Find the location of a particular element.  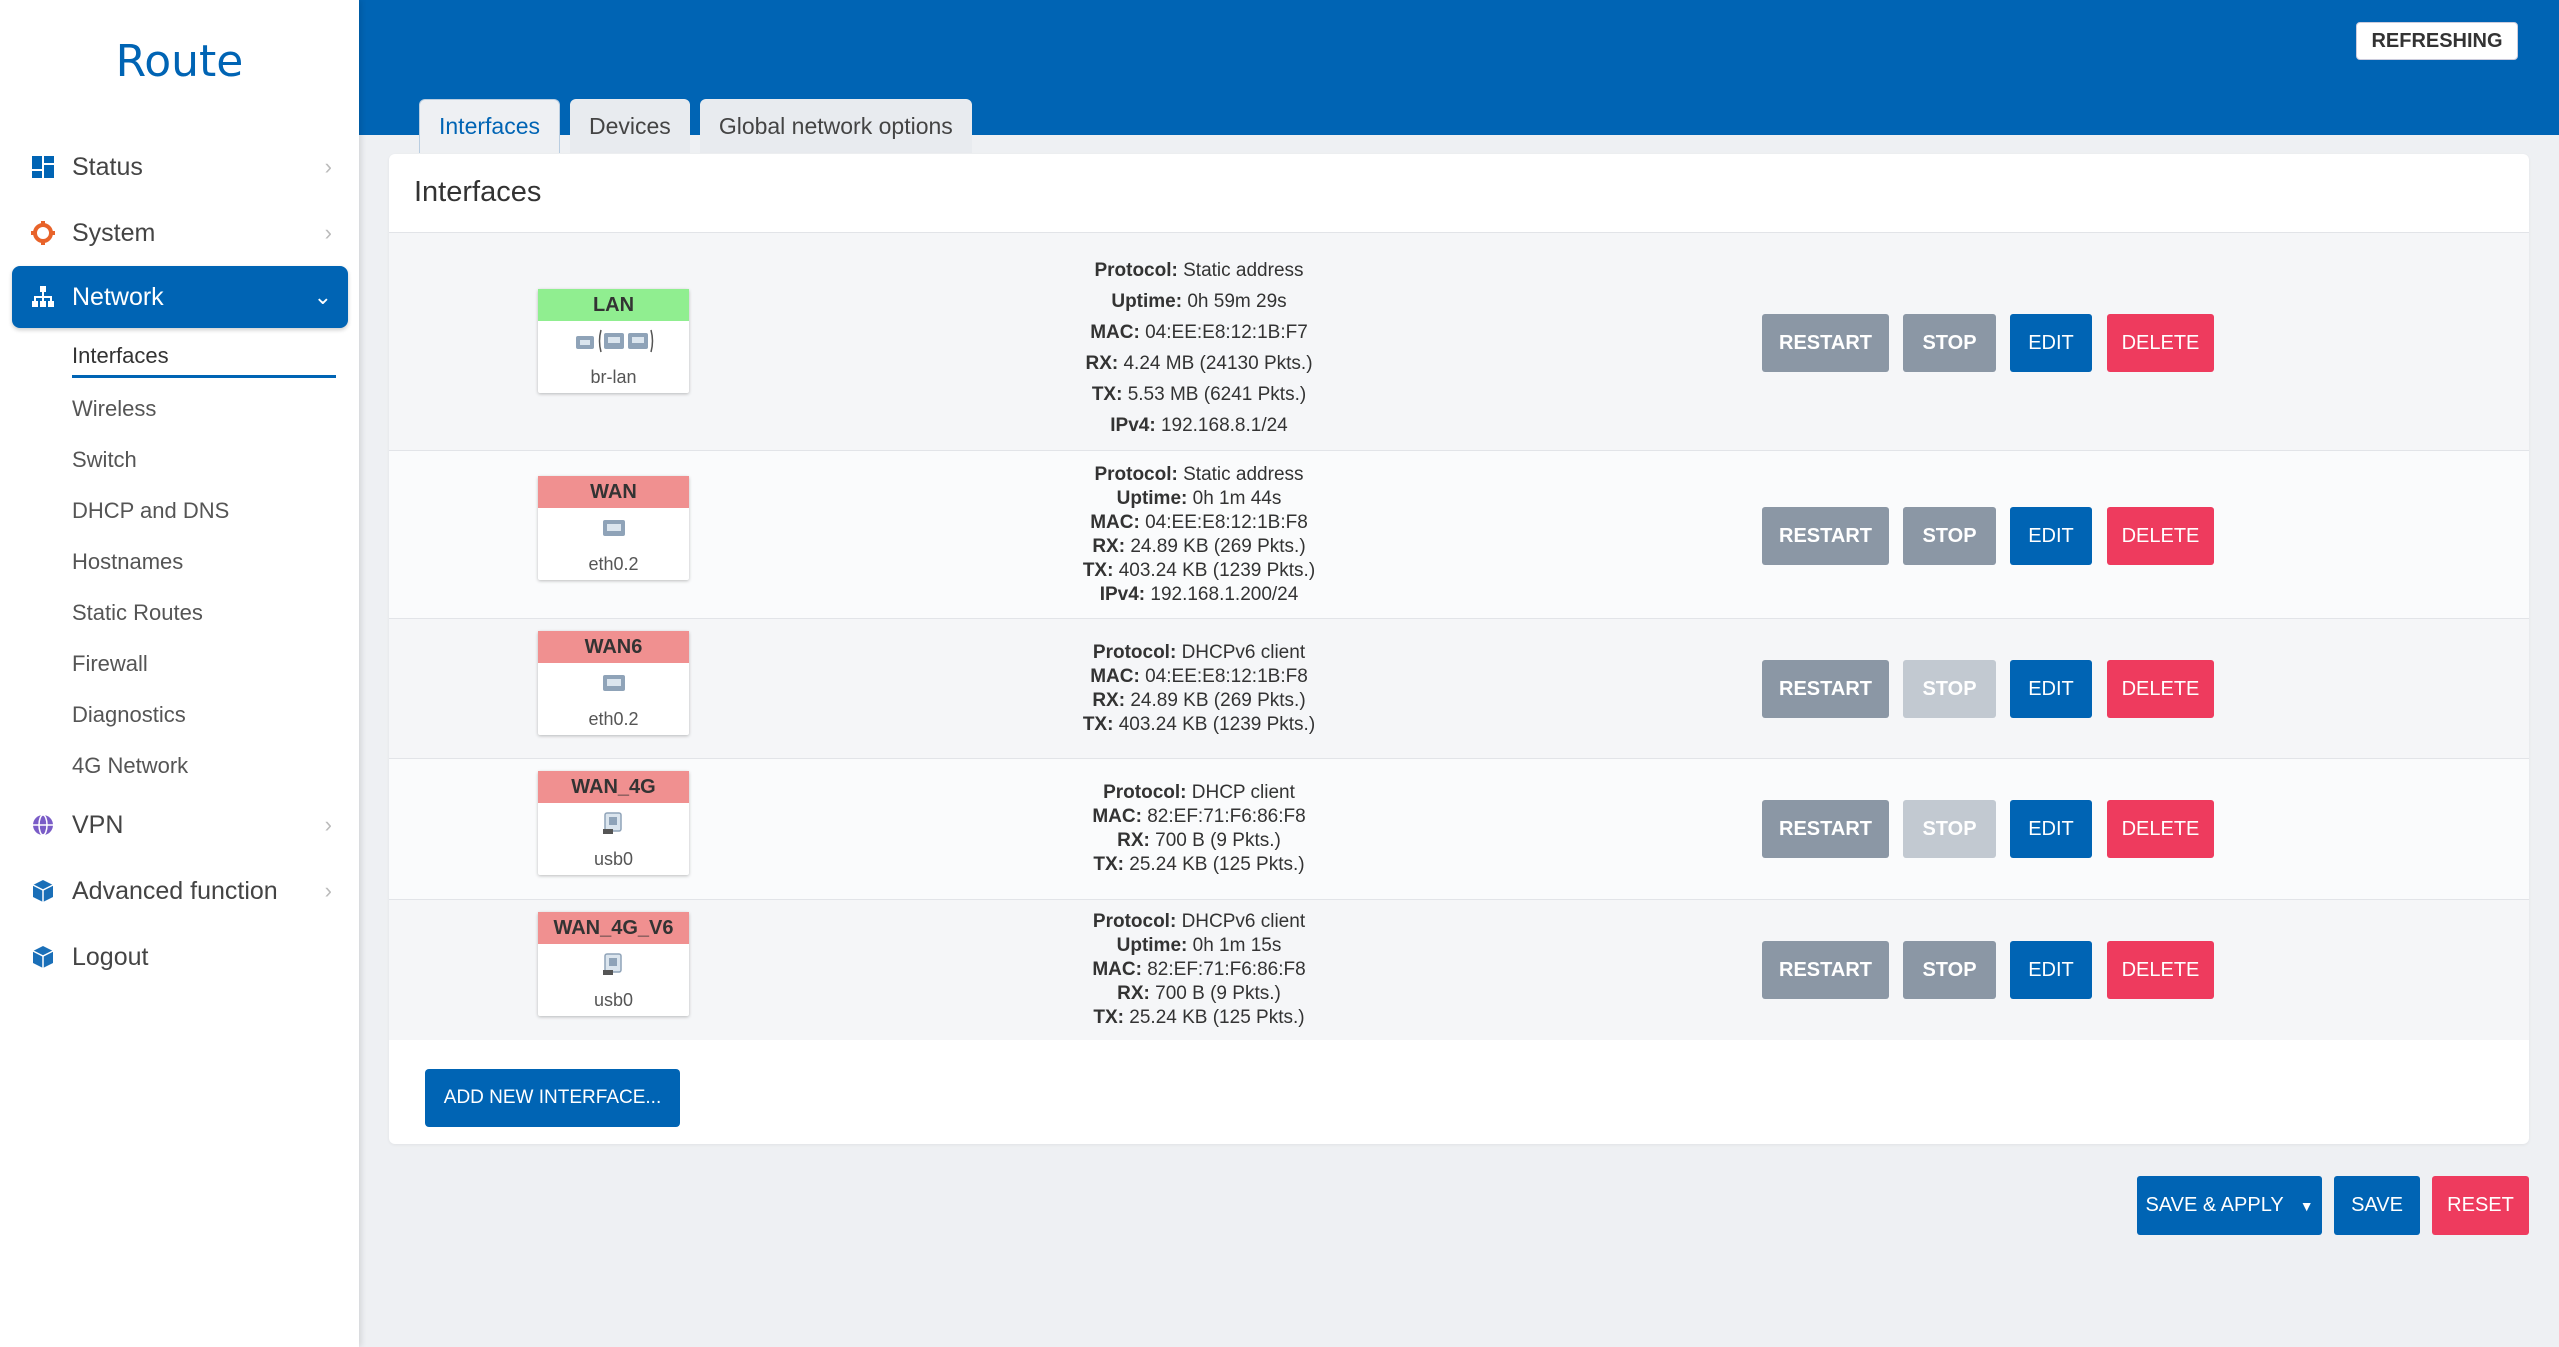

sidebar-item-system: System › is located at coordinates (180, 233).